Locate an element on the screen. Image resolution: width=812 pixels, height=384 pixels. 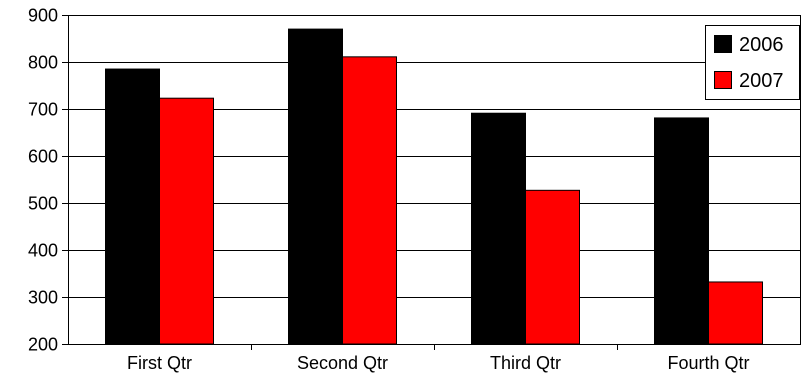
legend-swatch-2006 is located at coordinates (723, 44).